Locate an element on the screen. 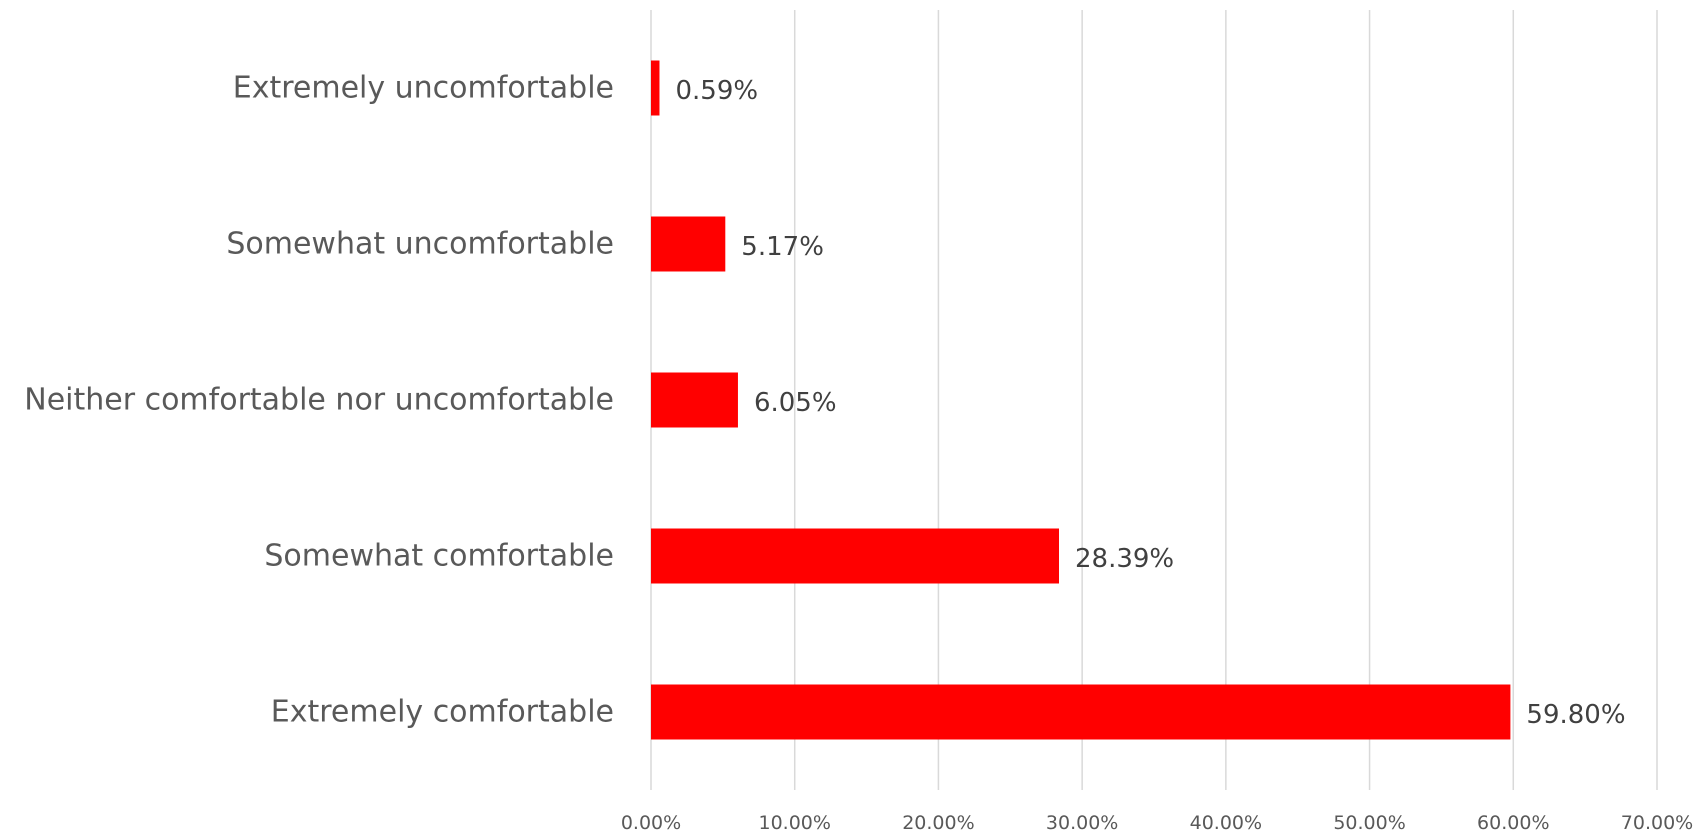  x-tick-label: 50.00% is located at coordinates (1369, 822).